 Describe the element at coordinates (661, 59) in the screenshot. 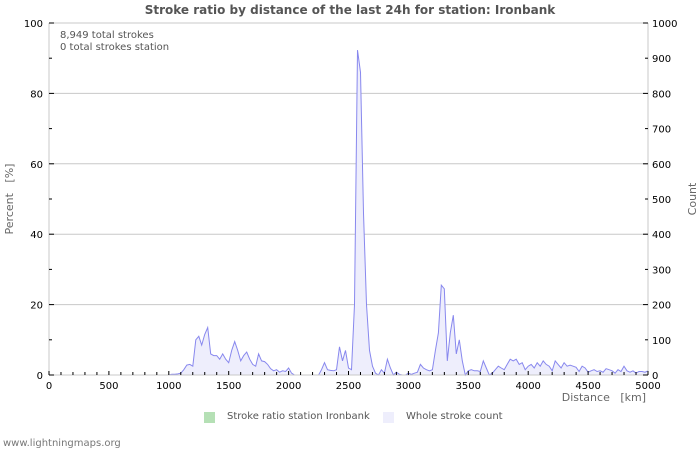

I see `svg-text: 900` at that location.